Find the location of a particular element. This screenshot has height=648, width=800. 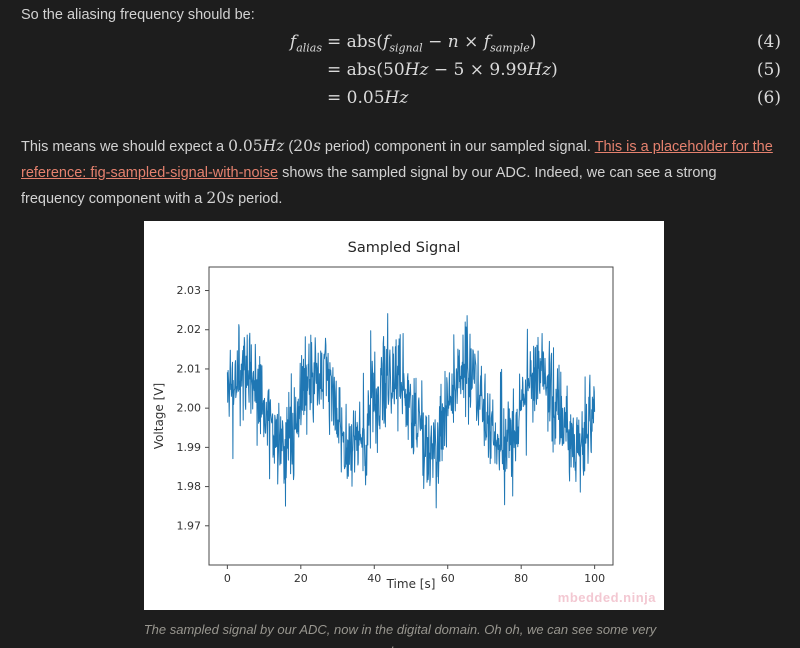

equation-row: = 0.05Hz (6) is located at coordinates (400, 98).